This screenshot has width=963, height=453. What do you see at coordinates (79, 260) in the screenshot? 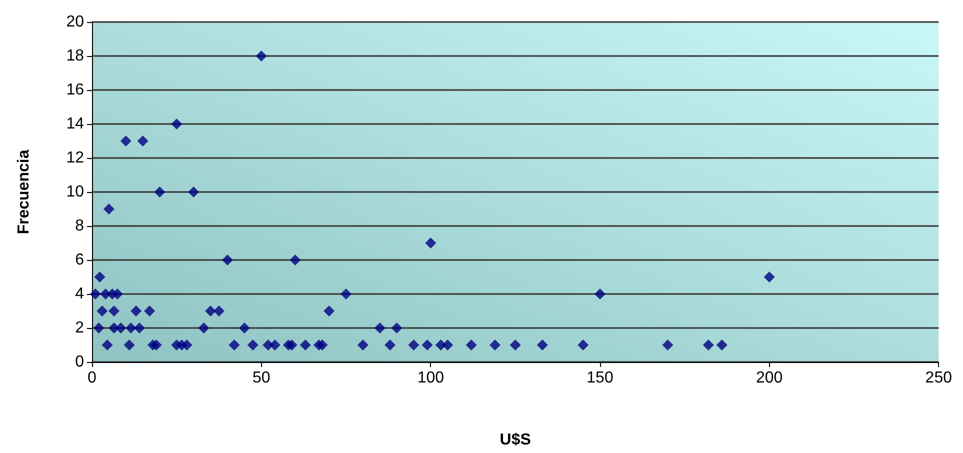
I see `y-tick-label: 6` at bounding box center [79, 260].